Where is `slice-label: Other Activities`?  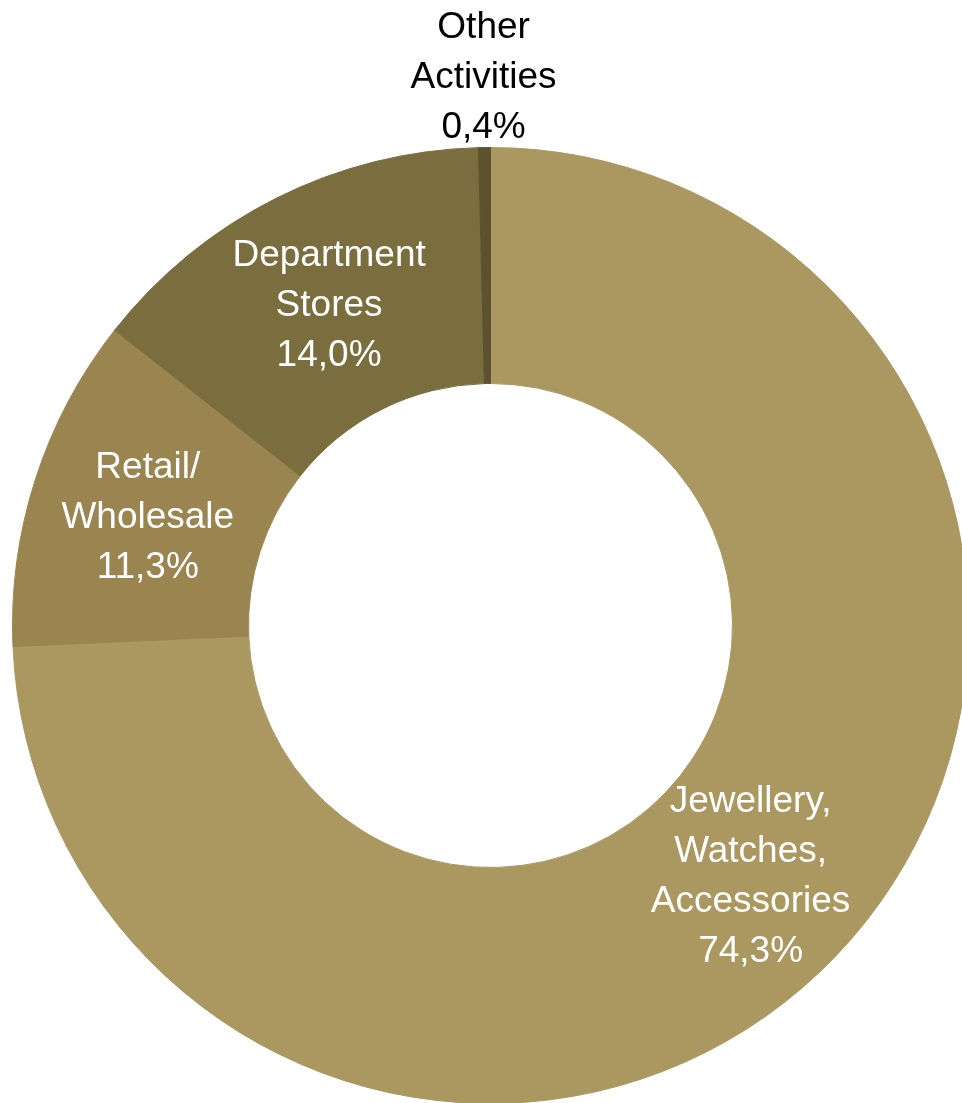 slice-label: Other Activities is located at coordinates (483, 51).